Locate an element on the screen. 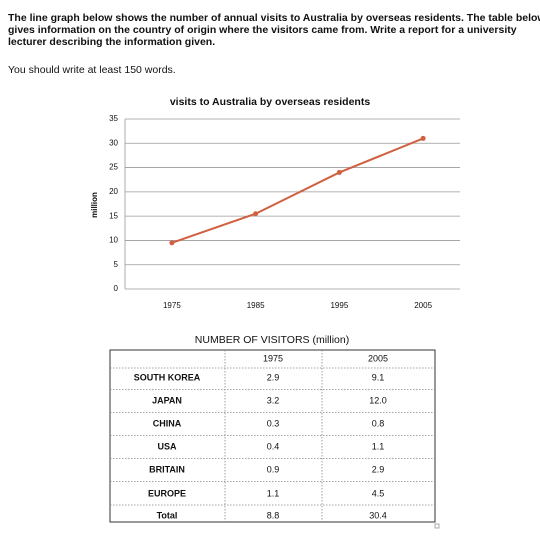  data-line is located at coordinates (297, 190).